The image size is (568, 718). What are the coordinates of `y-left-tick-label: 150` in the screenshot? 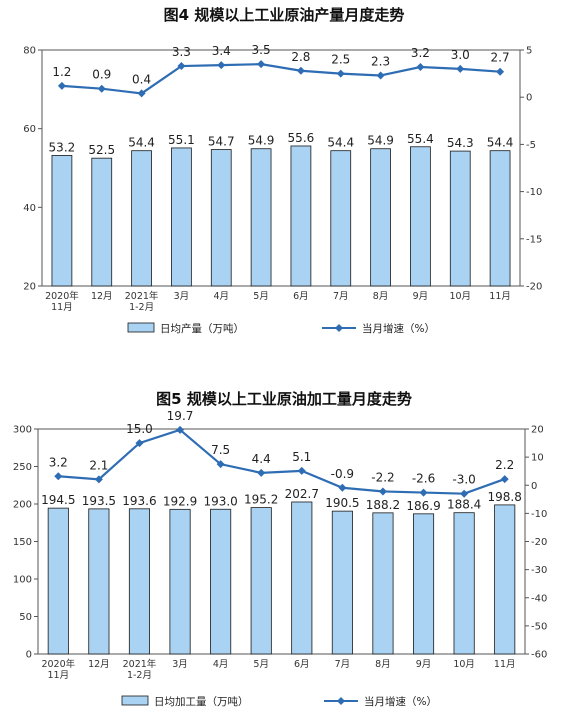 It's located at (22, 542).